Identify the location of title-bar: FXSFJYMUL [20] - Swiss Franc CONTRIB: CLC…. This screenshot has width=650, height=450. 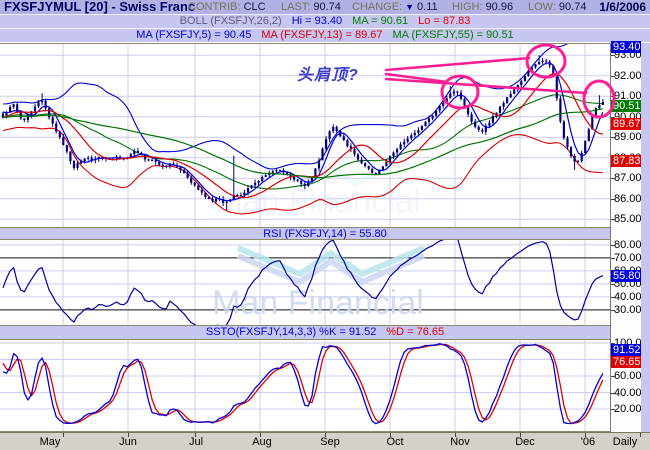
(325, 7).